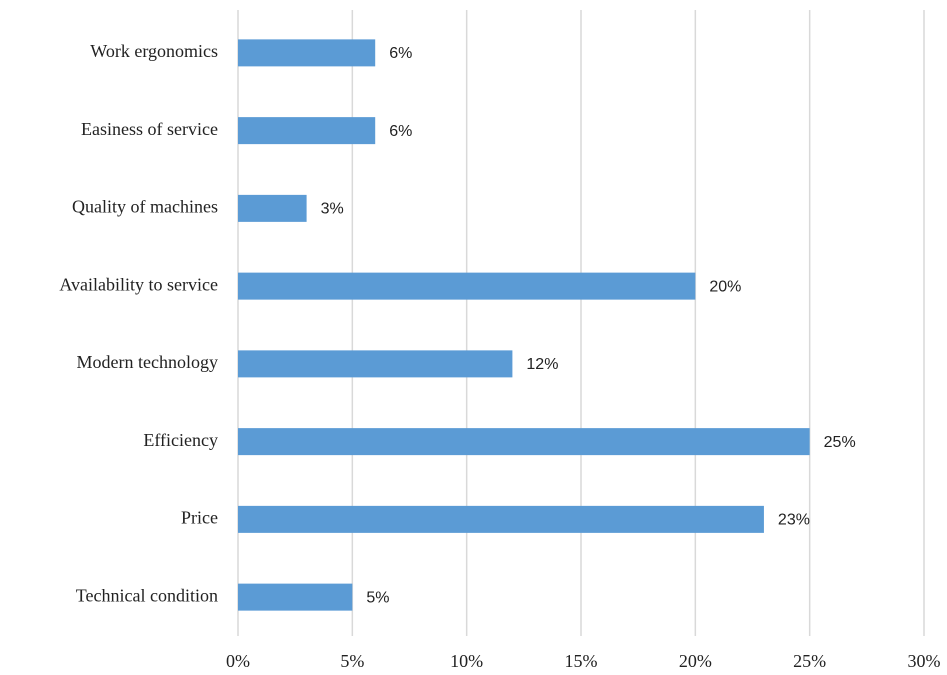 The width and height of the screenshot is (947, 675). I want to click on y-tick-label: Technical condition, so click(147, 595).